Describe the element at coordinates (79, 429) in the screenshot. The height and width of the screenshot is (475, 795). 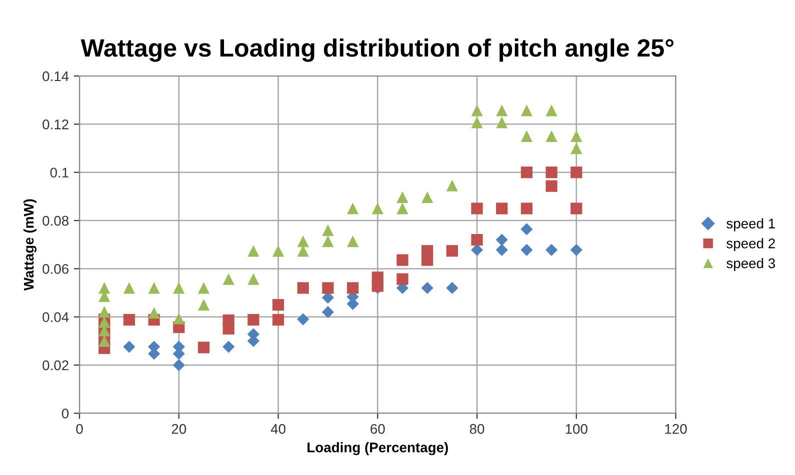
I see `x-tick-label: 0` at that location.